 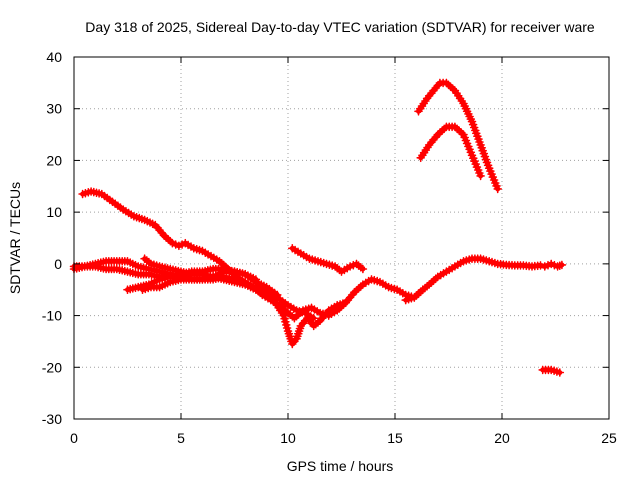 What do you see at coordinates (54, 212) in the screenshot?
I see `y-tick-label: 10` at bounding box center [54, 212].